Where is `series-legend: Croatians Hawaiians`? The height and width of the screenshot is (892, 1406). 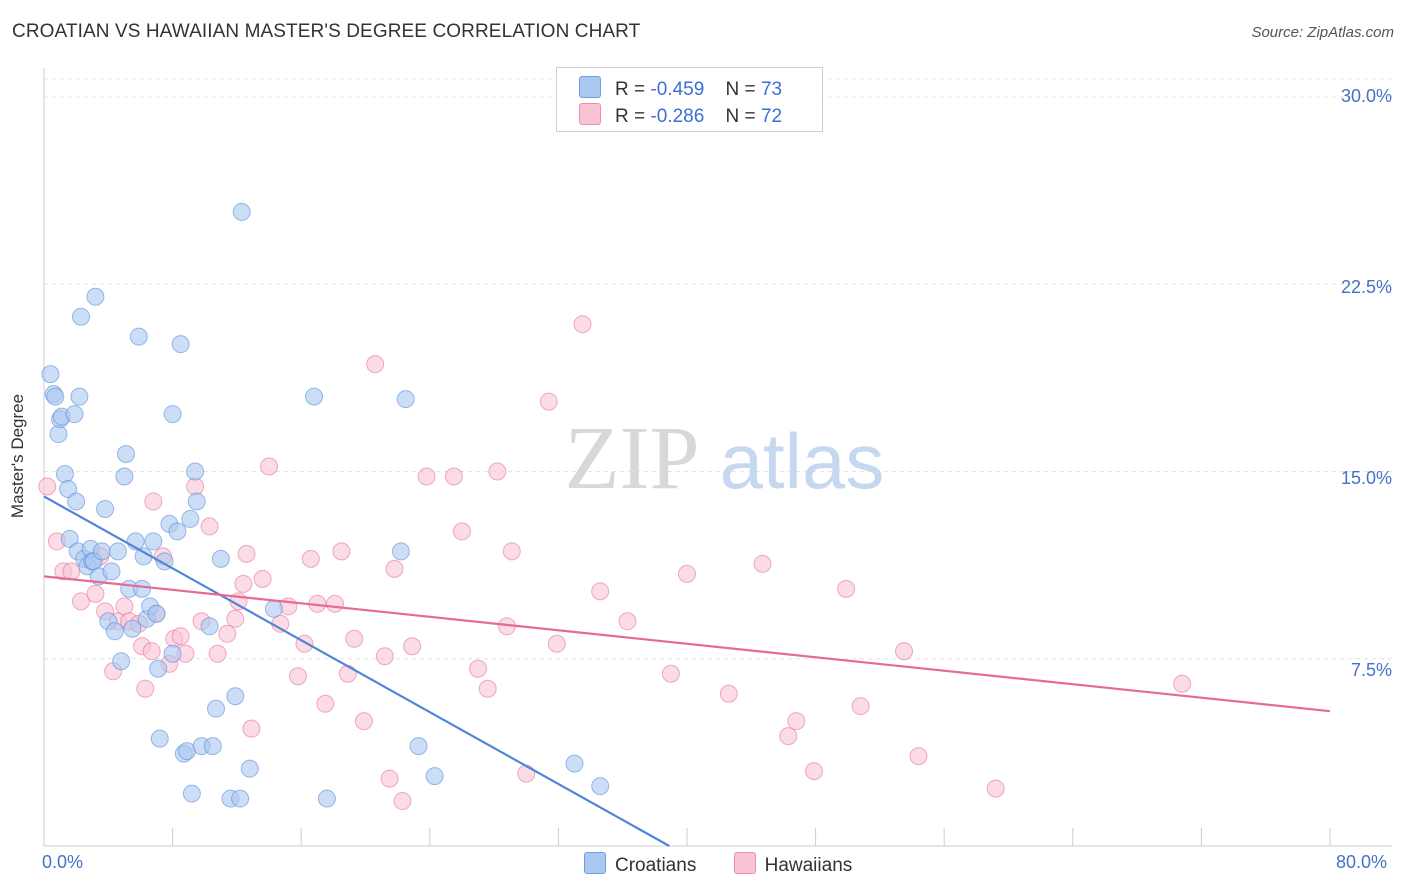 series-legend: Croatians Hawaiians is located at coordinates (734, 864).